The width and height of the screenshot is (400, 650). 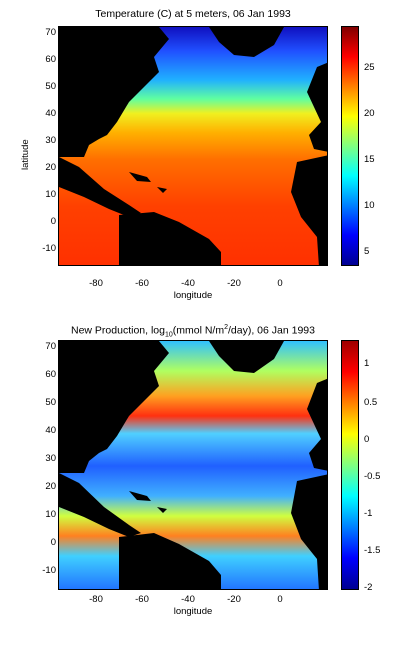 I want to click on temperature-colorbar, so click(x=350, y=146).